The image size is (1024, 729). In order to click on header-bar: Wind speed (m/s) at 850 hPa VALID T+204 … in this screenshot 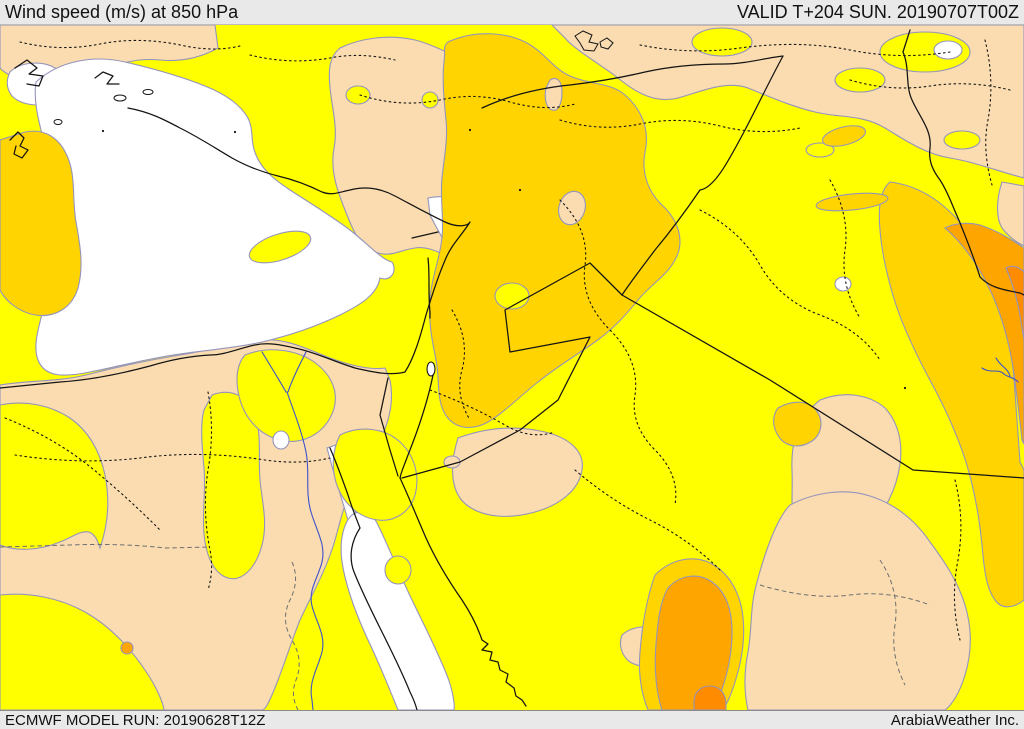, I will do `click(512, 12)`.